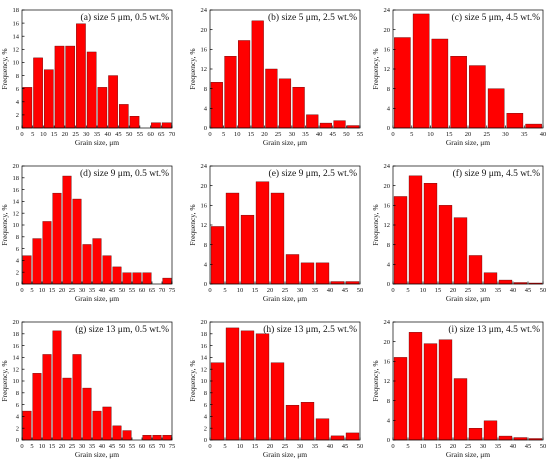  Describe the element at coordinates (132, 290) in the screenshot. I see `x-tick-label: 55` at that location.